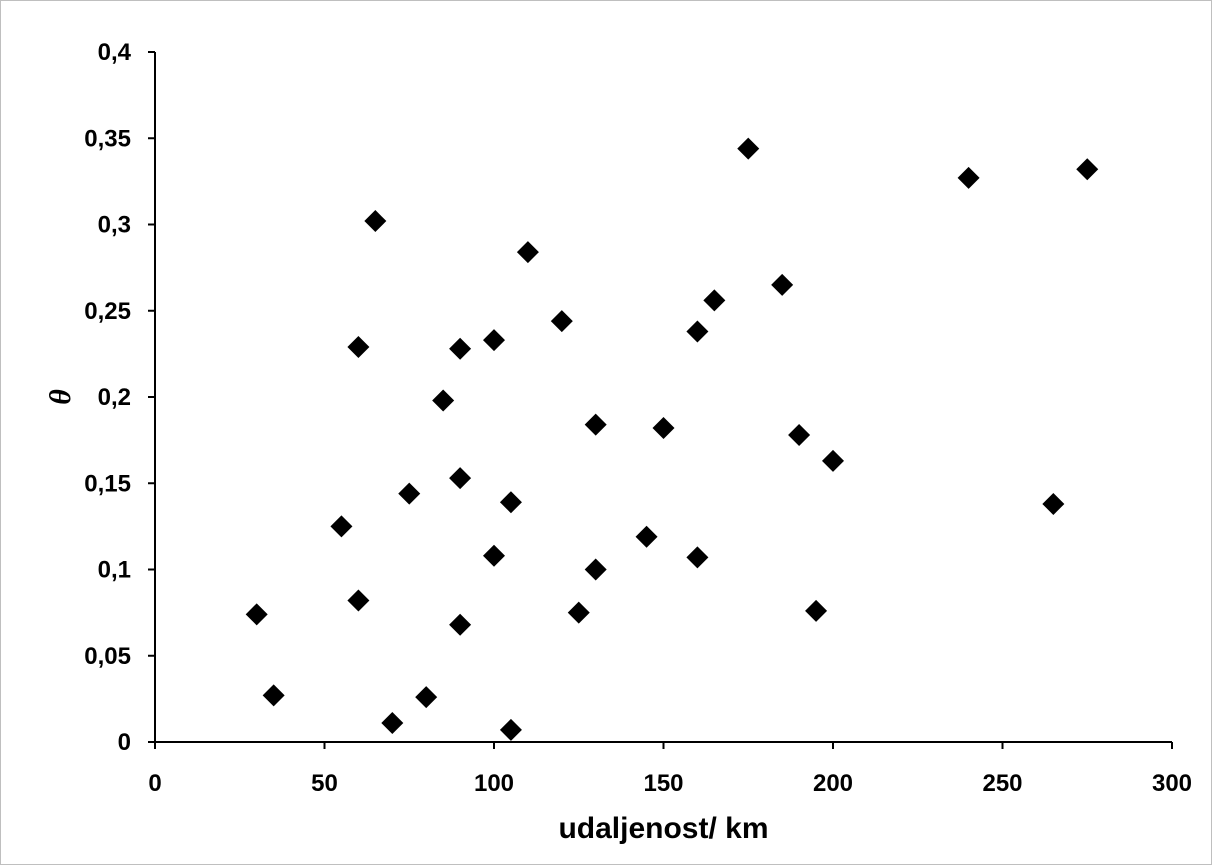 This screenshot has height=865, width=1212. I want to click on y-axis: 0 0,05 0,1 0,15 0,2 0,25 0,3 0,35 0,4, so click(120, 397).